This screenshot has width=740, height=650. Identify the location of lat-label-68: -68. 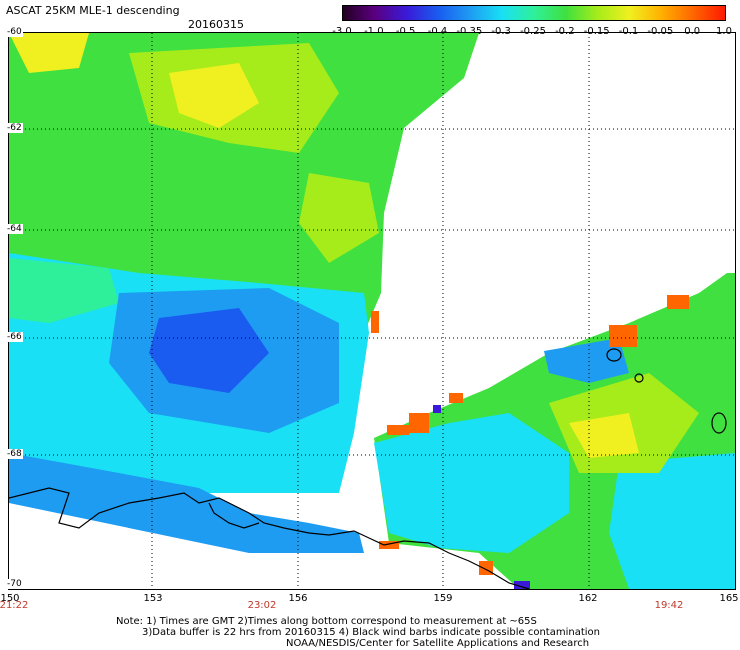
(14, 454).